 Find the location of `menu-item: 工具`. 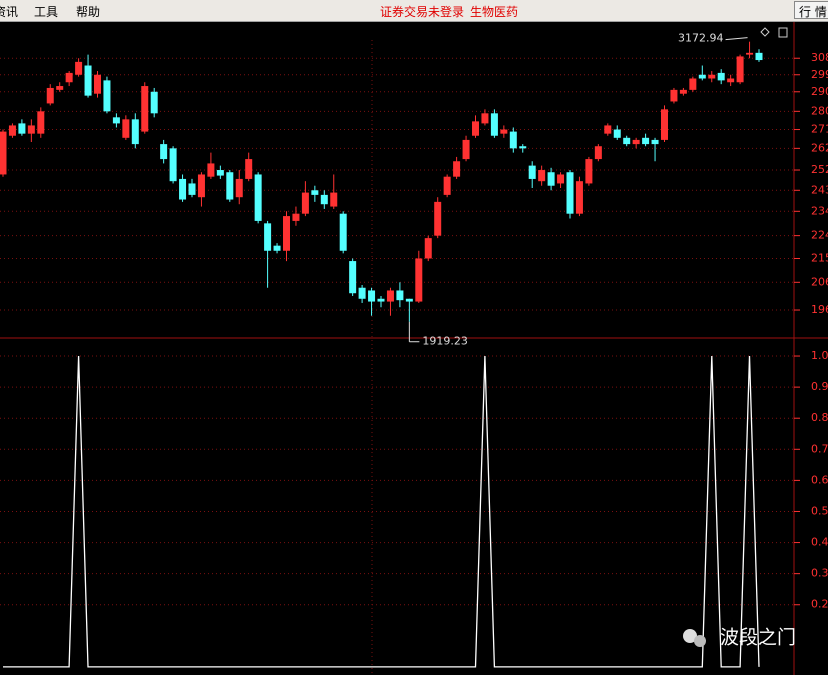

menu-item: 工具 is located at coordinates (46, 12).